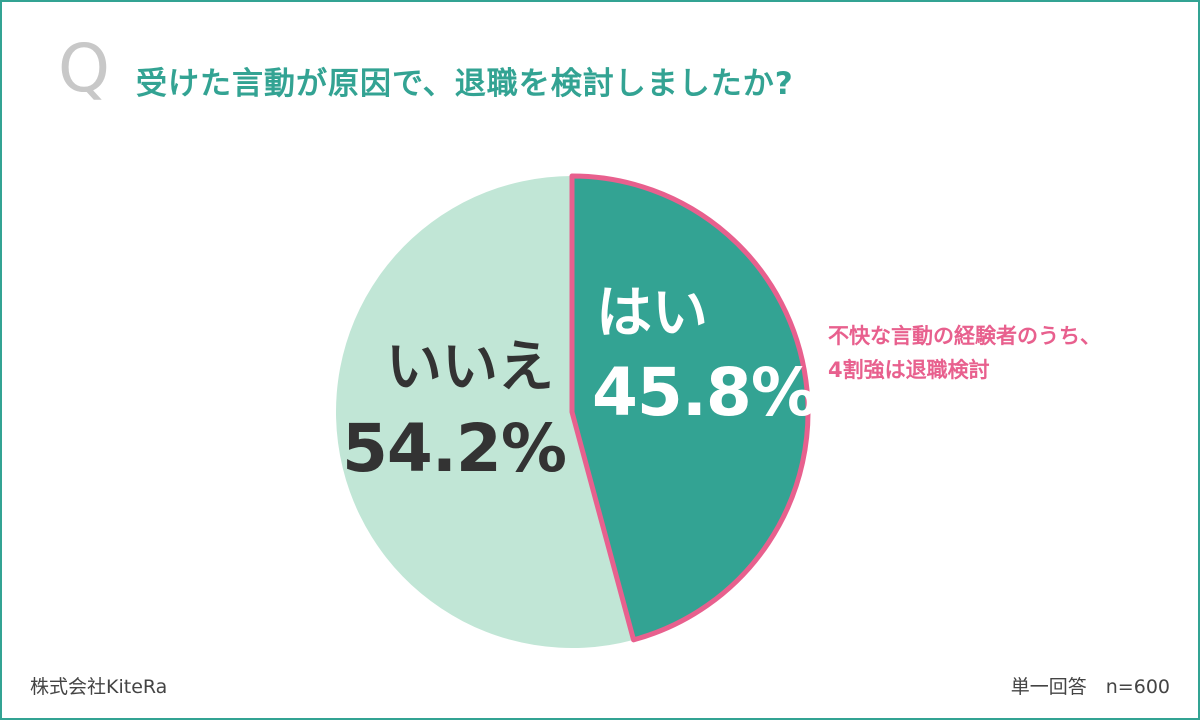  I want to click on slice-label-yes: はい 45.8%, so click(704, 356).